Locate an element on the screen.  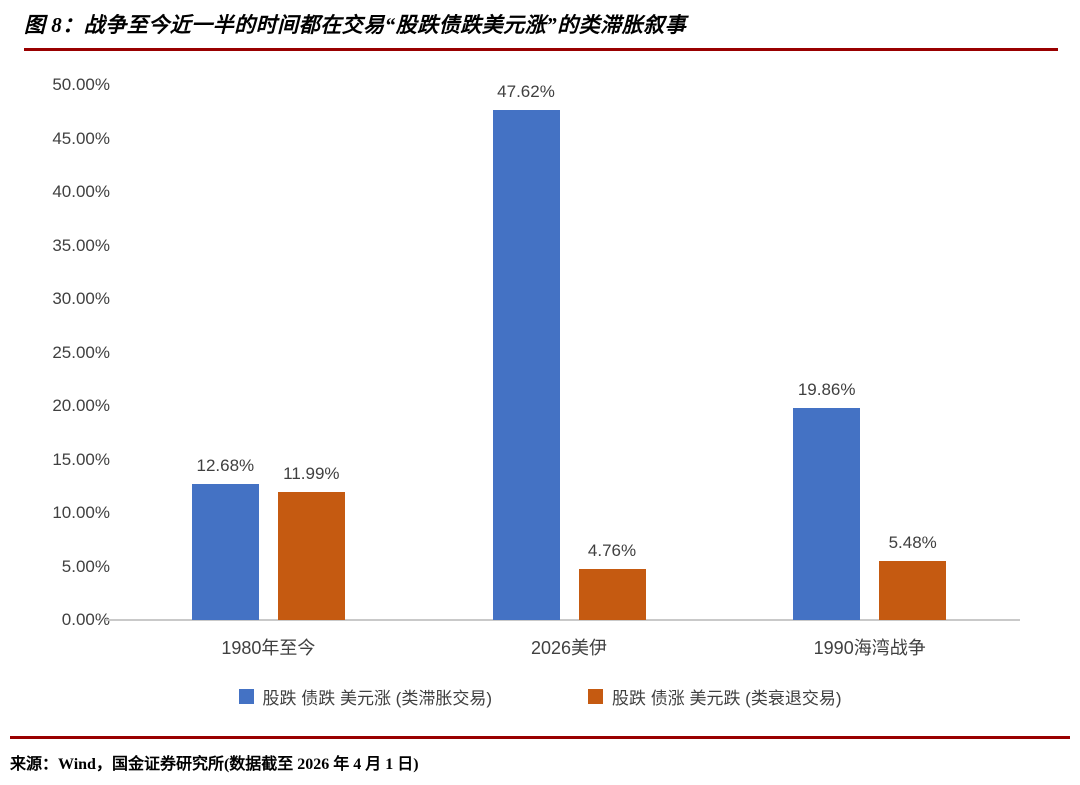
y-tick-label: 40.00% is located at coordinates (81, 191).